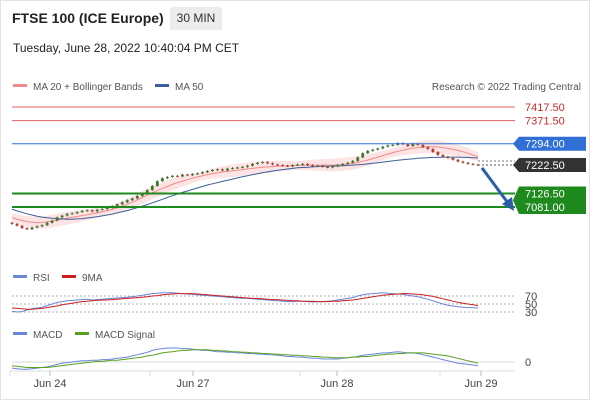  I want to click on ma20-legend-label: MA 20 + Bollinger Bands, so click(88, 87).